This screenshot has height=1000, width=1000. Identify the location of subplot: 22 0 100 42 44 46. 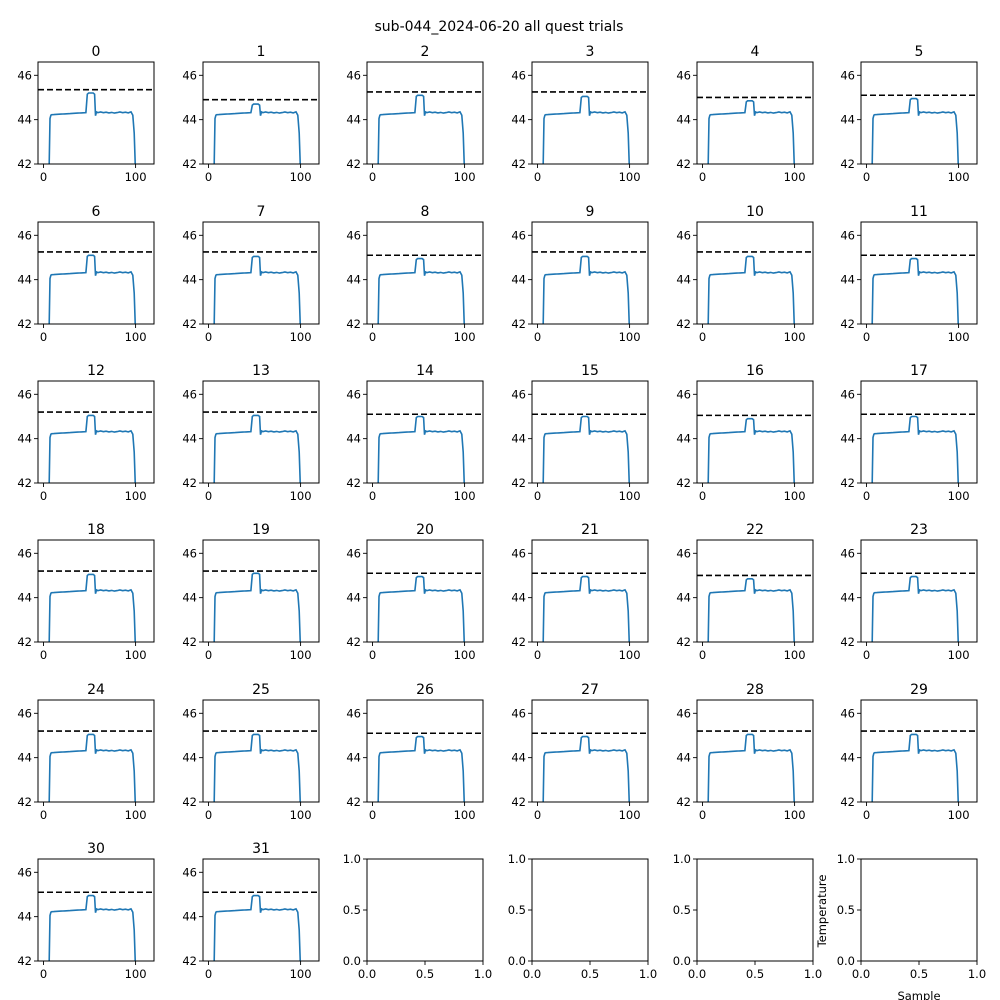
(745, 592).